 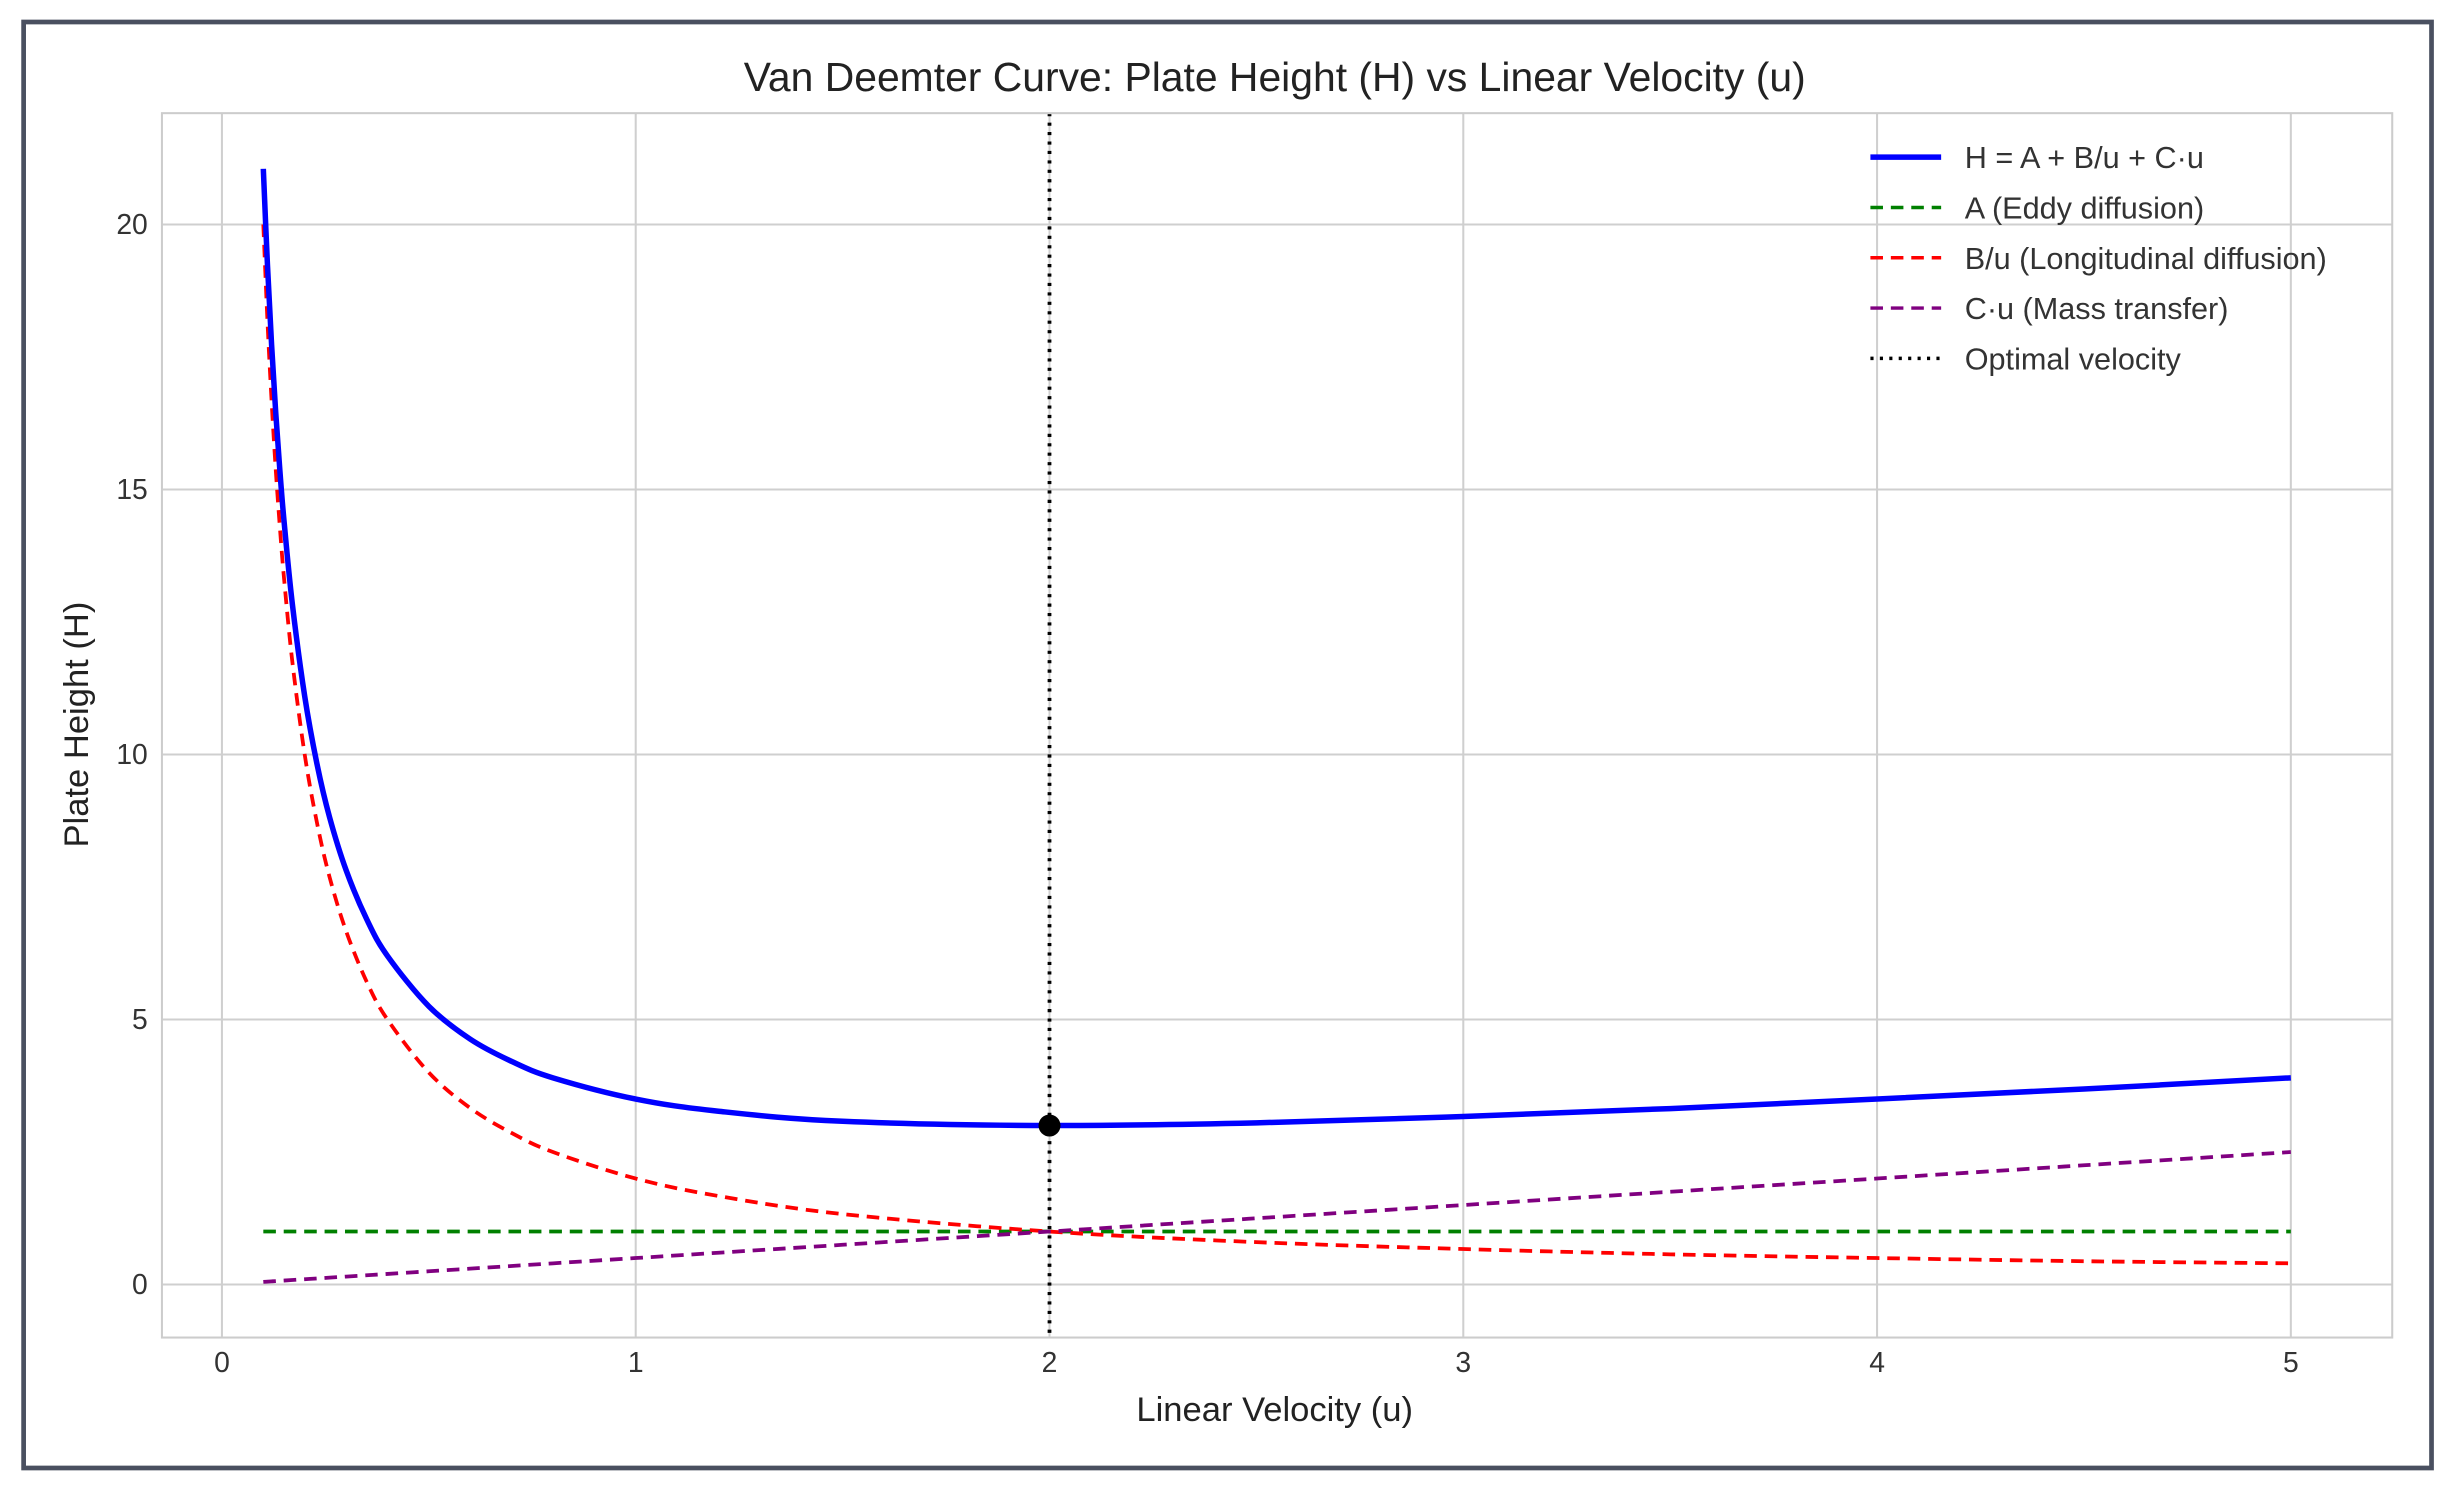 I want to click on optimum-point, so click(x=1049, y=1125).